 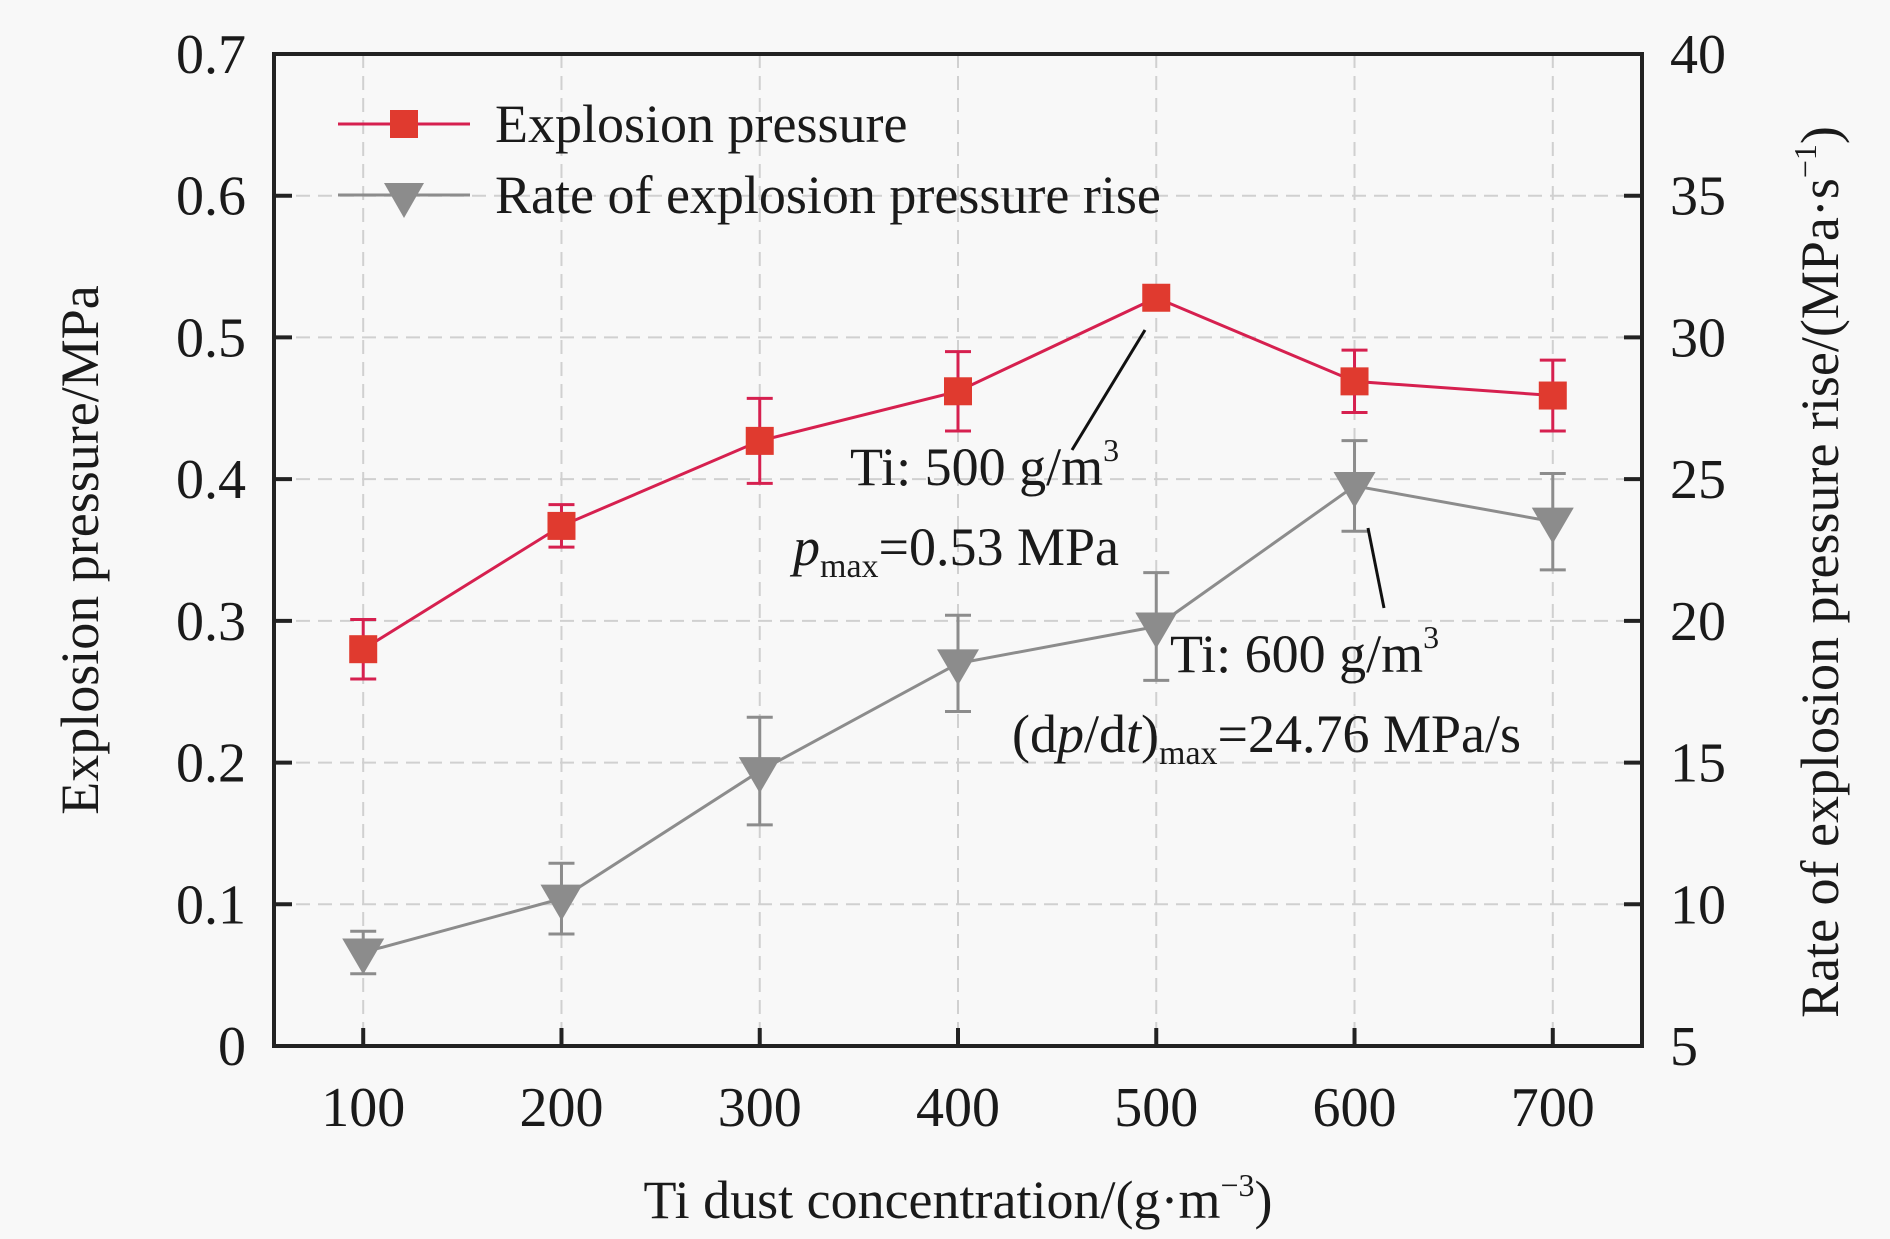 I want to click on x-tick-label: 100, so click(x=363, y=1108).